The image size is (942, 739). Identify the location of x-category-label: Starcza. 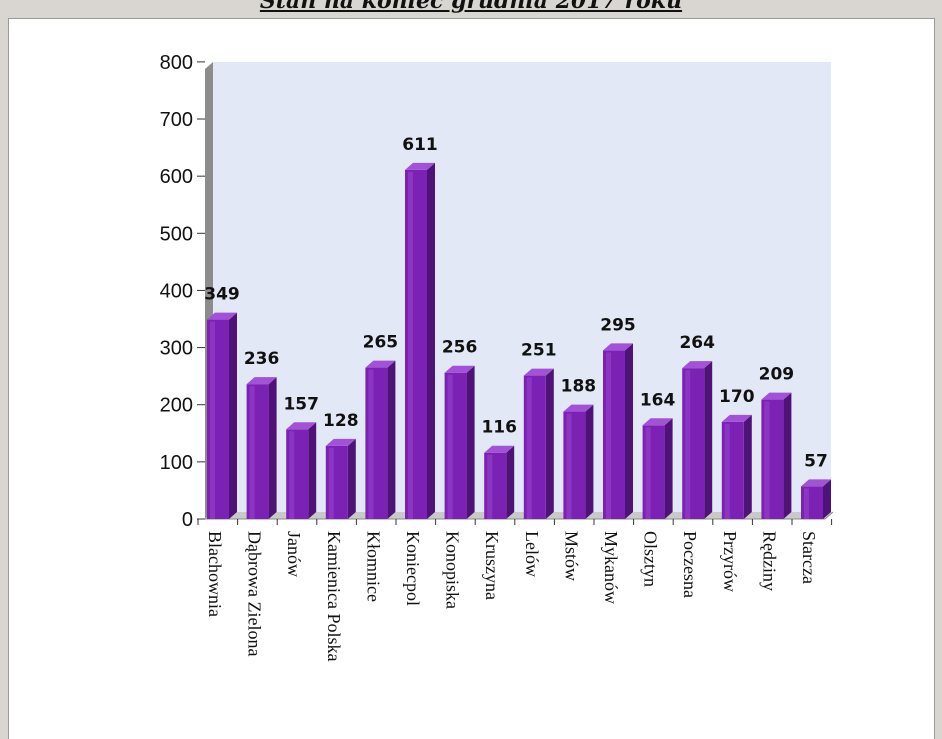
(809, 557).